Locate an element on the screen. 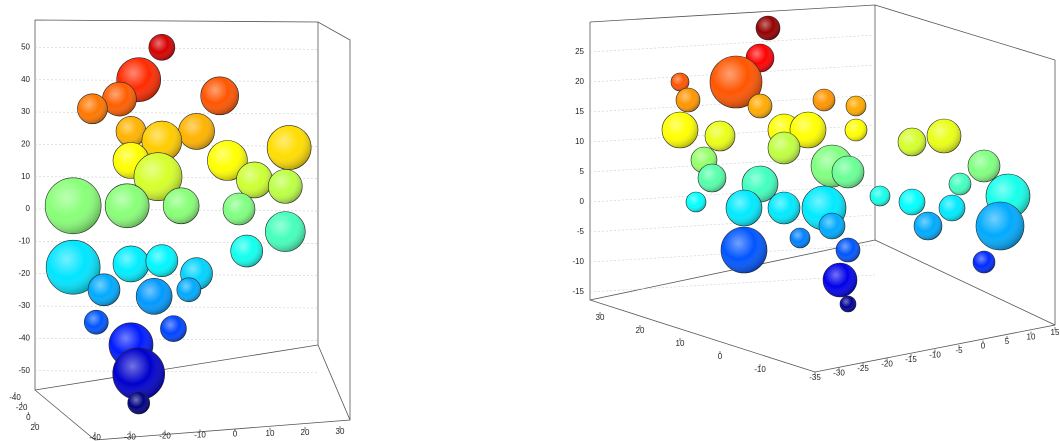 The image size is (1060, 441). x-tick-label: 30 is located at coordinates (340, 431).